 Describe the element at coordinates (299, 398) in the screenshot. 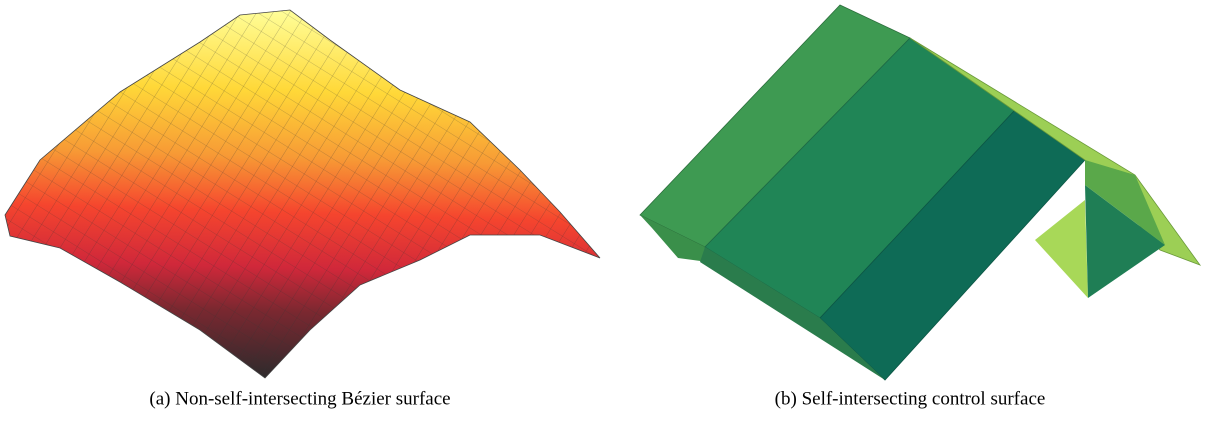

I see `caption: (a) Non-self-intersecting Bézier surface` at that location.